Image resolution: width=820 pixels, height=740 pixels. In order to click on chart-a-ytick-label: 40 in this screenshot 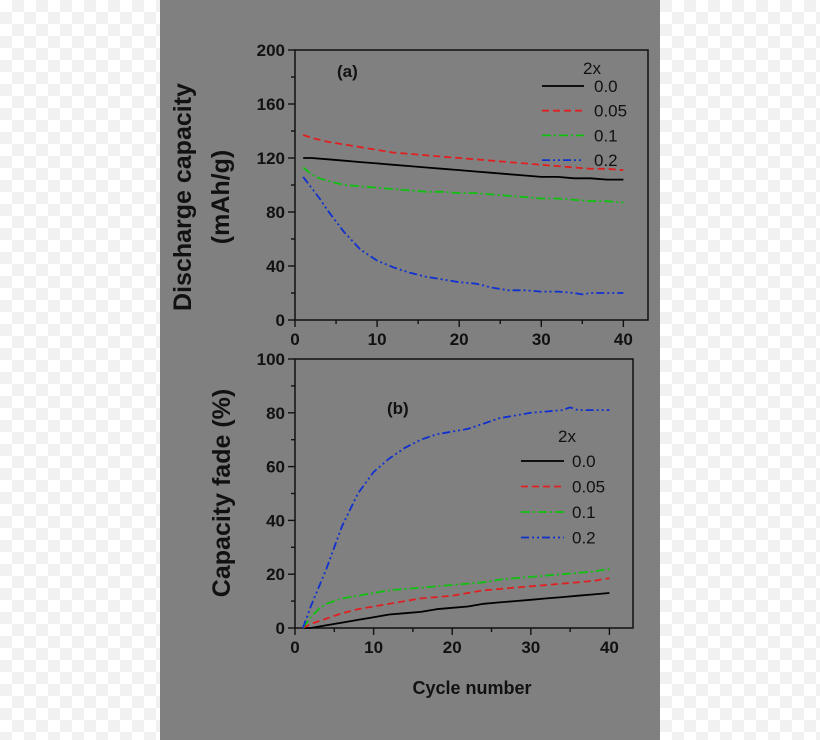, I will do `click(275, 266)`.